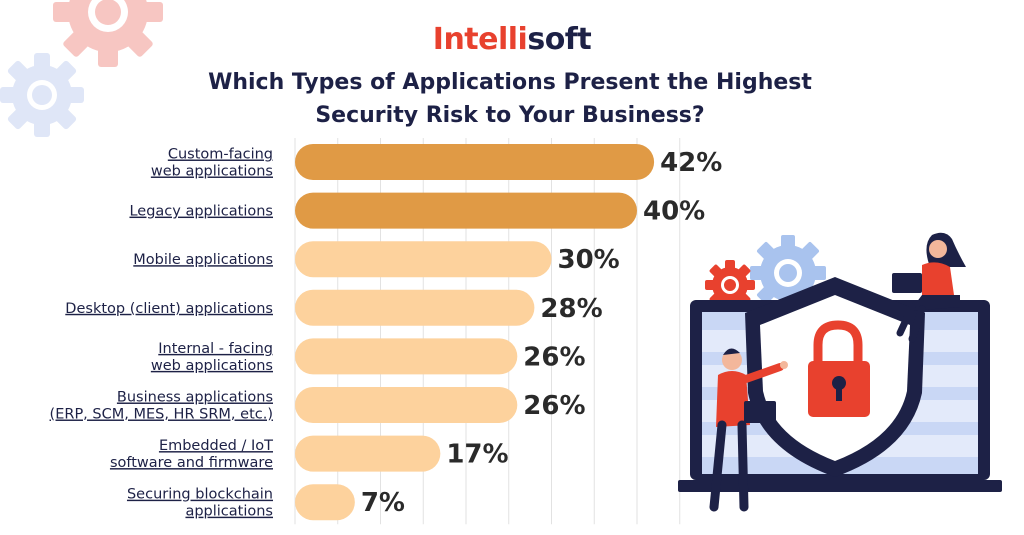  Describe the element at coordinates (559, 39) in the screenshot. I see `brand-part2: soft` at that location.